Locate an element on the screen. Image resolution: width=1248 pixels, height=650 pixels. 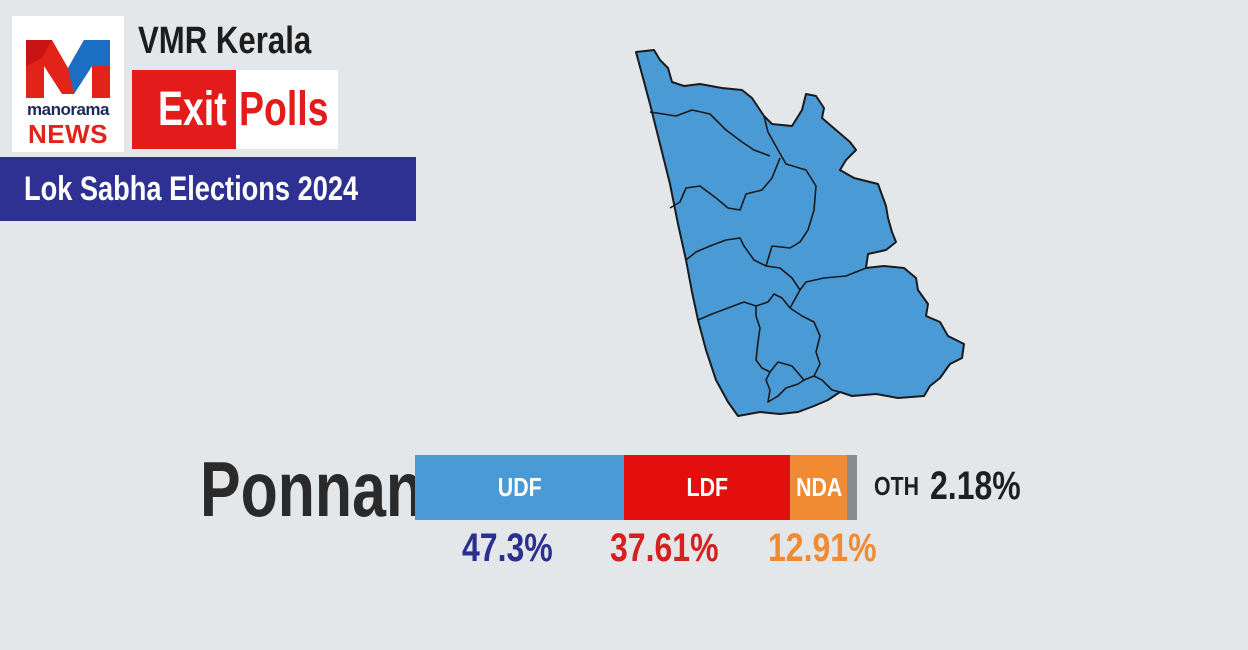
bar-label-udf: UDF is located at coordinates (519, 487).